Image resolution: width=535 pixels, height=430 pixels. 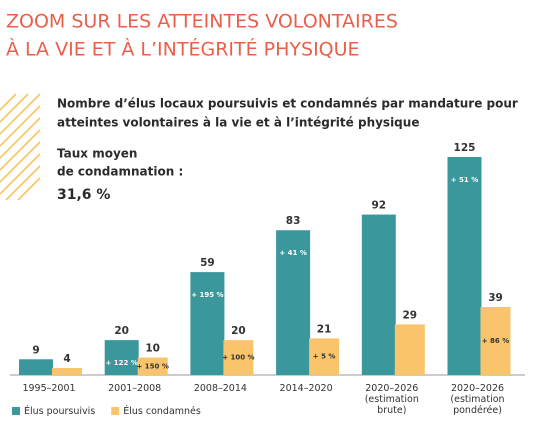 I want to click on x-tick-label: 1995–2001, so click(x=49, y=388).